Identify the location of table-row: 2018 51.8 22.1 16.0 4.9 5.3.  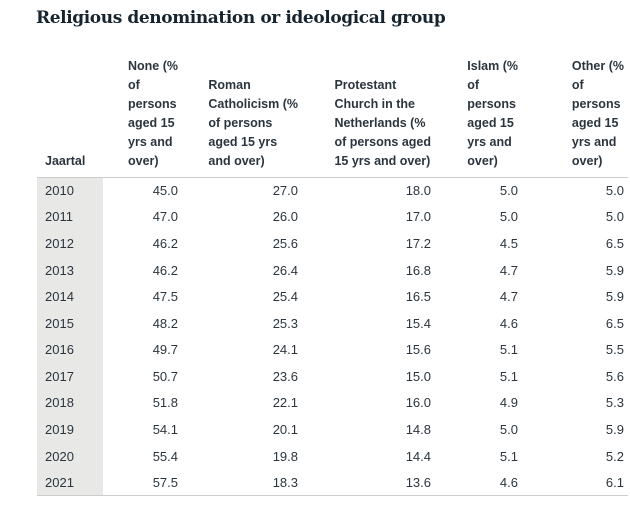
(332, 403).